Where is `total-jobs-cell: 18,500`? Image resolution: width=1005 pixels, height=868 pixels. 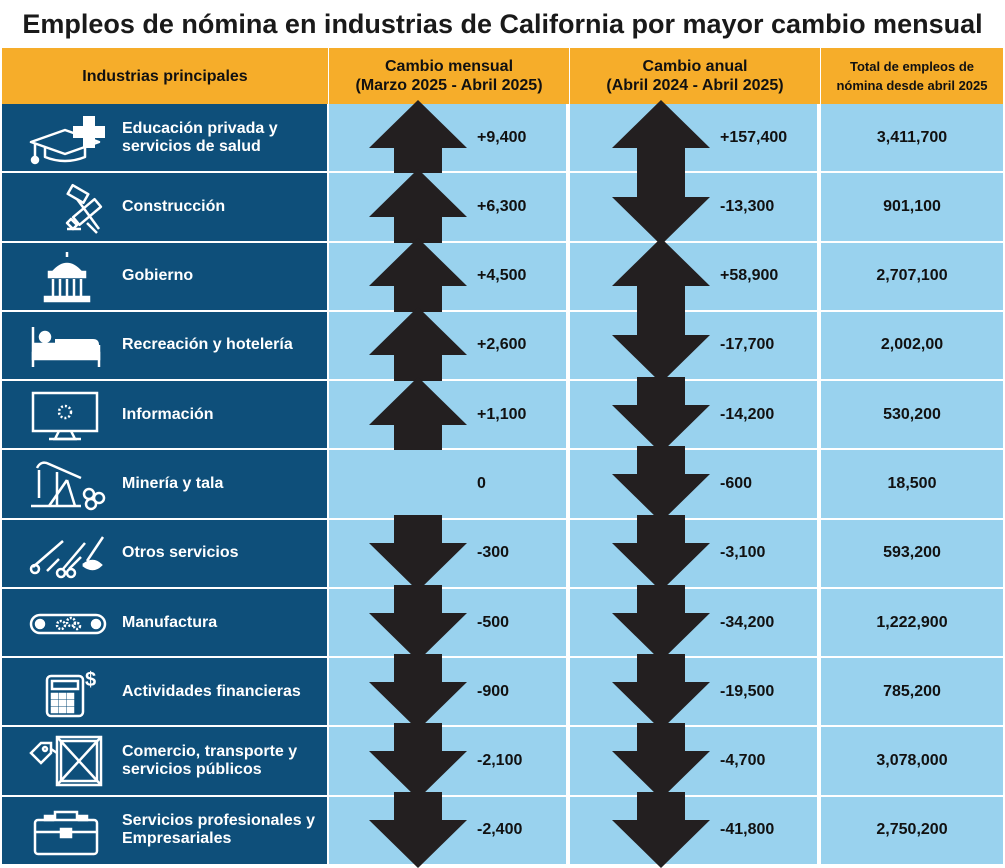
total-jobs-cell: 18,500 is located at coordinates (912, 485).